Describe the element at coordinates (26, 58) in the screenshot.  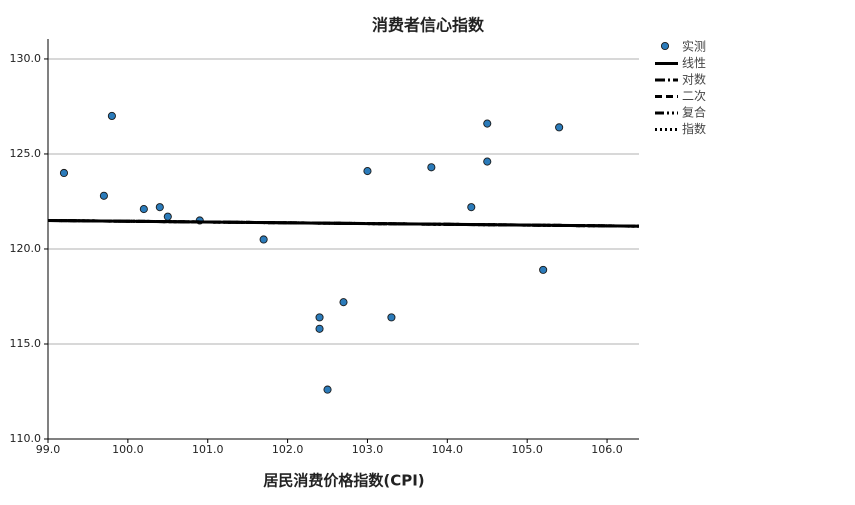
I see `y-tick-label: 130.0` at that location.